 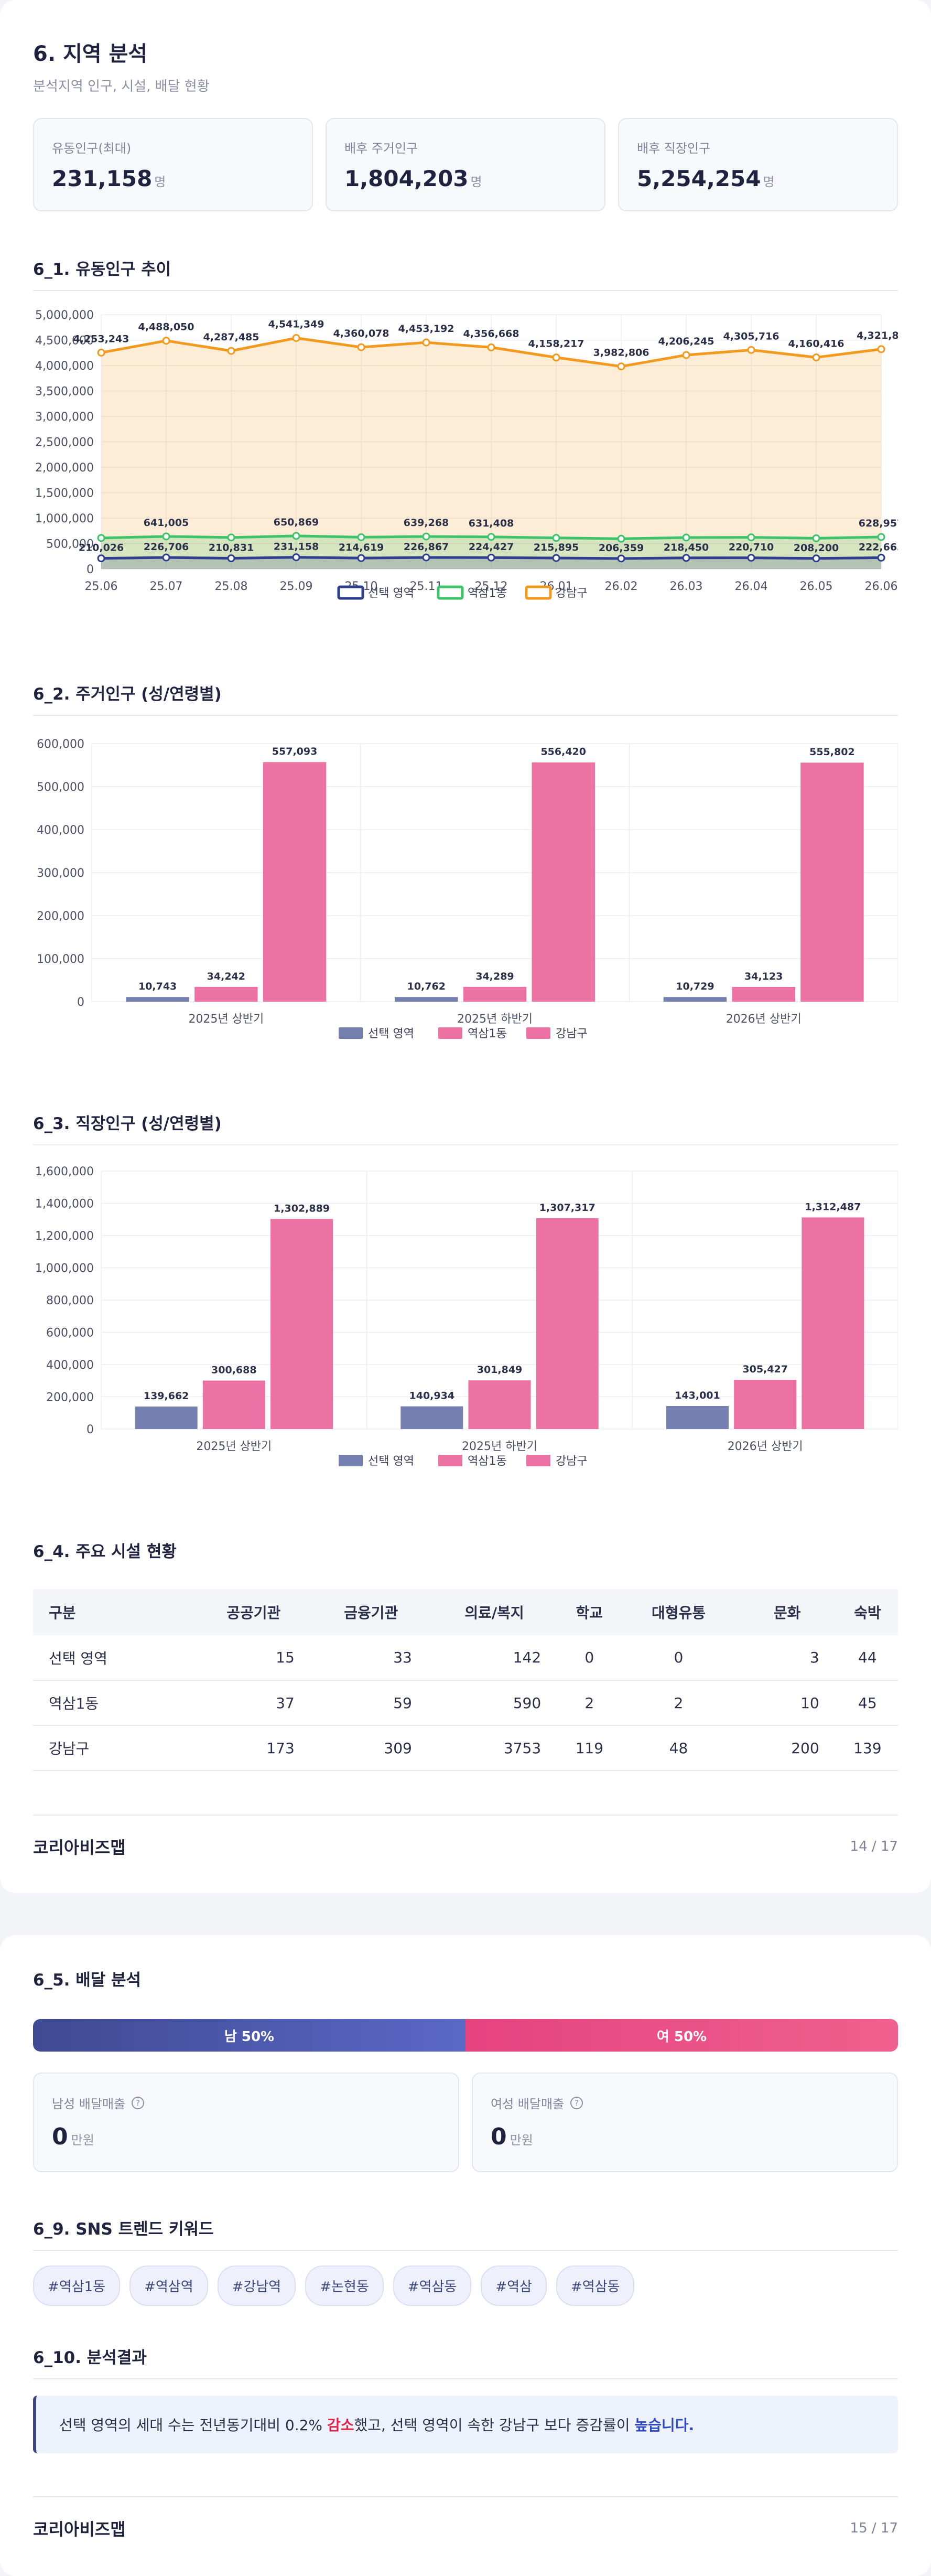 What do you see at coordinates (491, 333) in the screenshot?
I see `data-label: 4,356,668` at bounding box center [491, 333].